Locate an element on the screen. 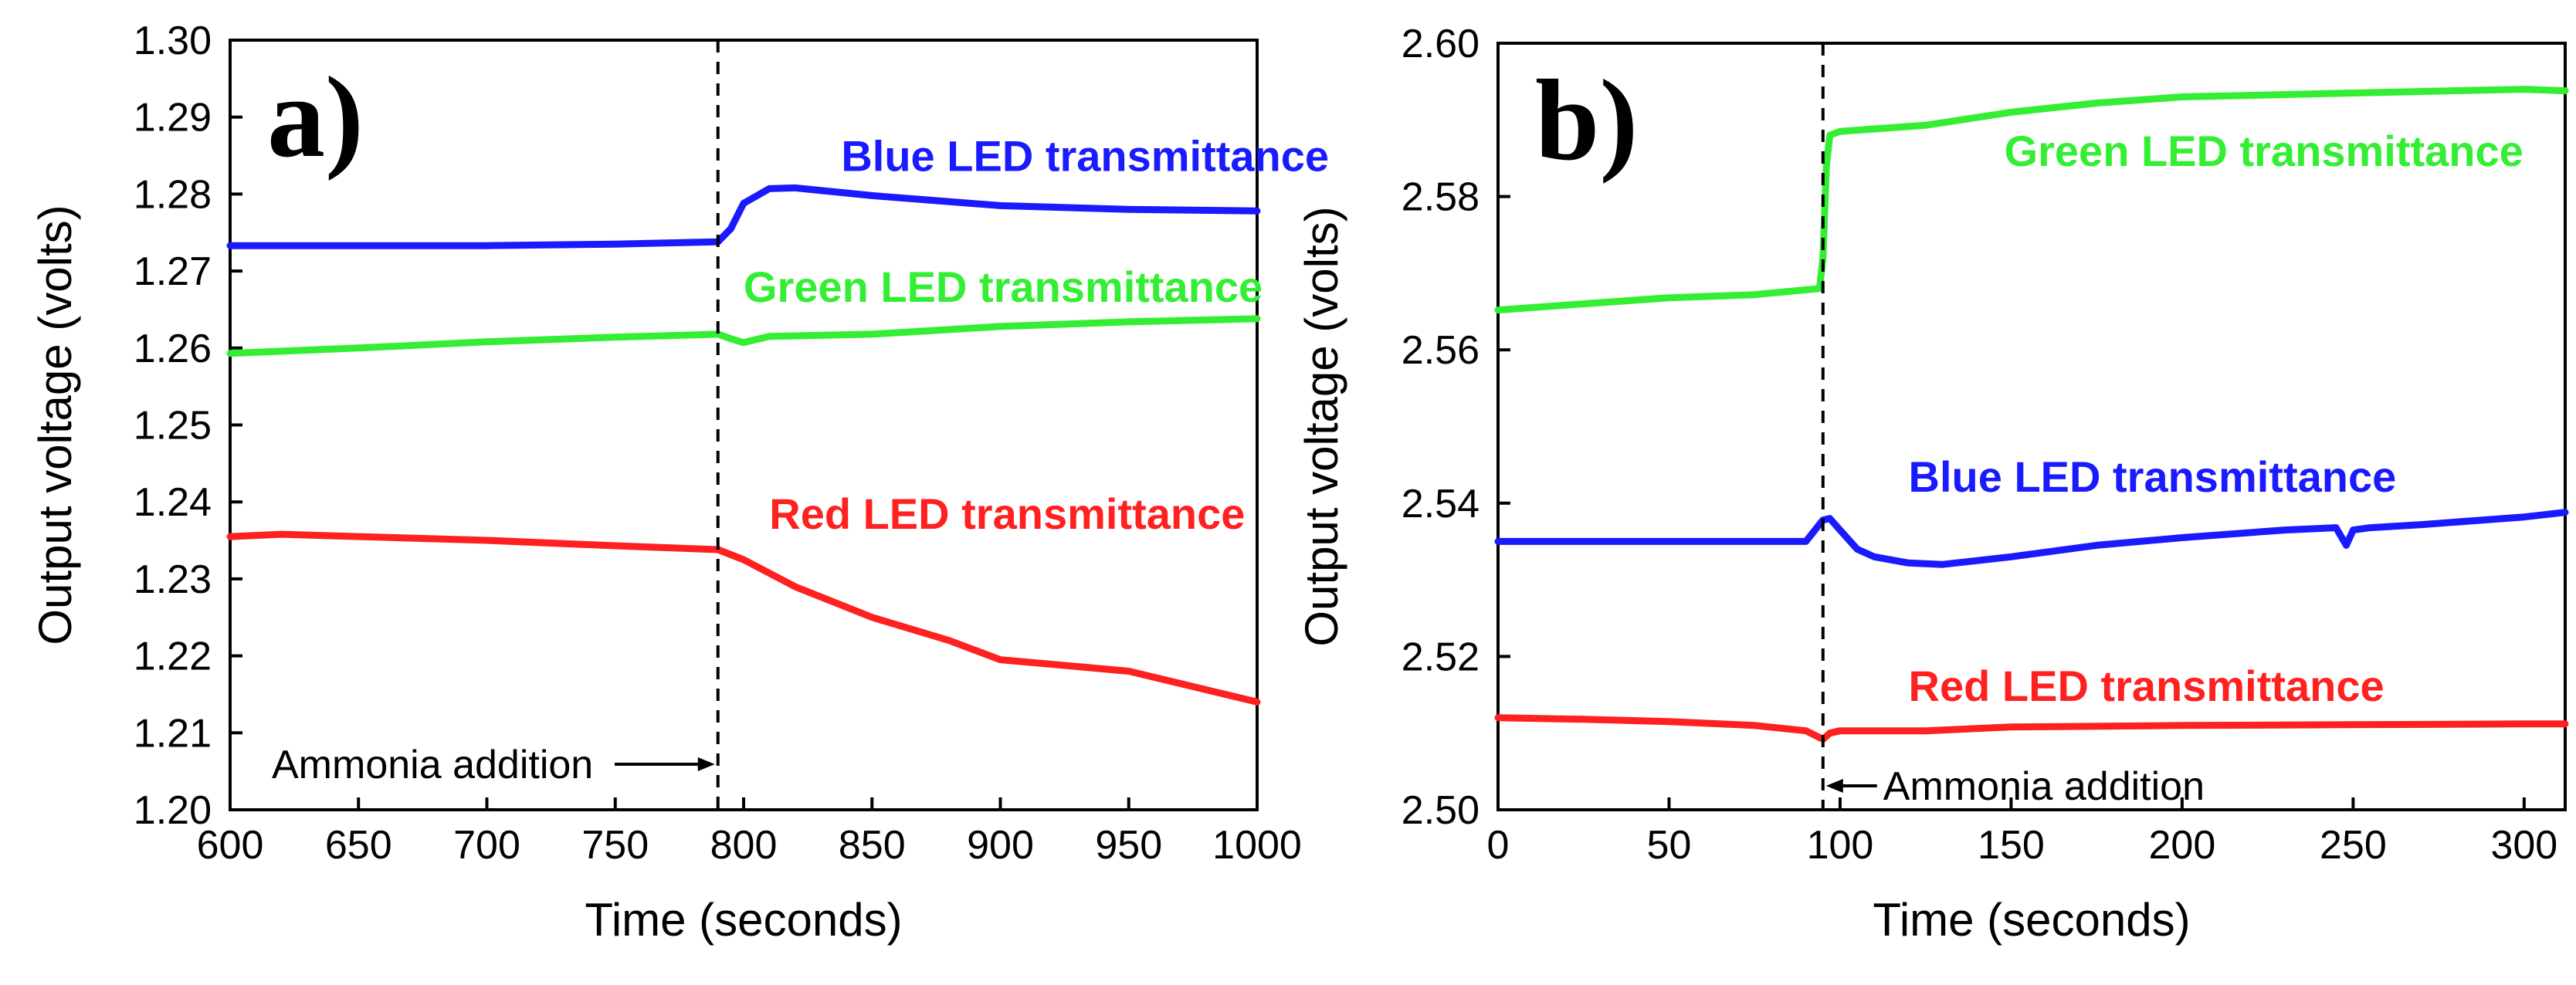 This screenshot has width=2576, height=985. x-axis-title-a: Time (seconds) is located at coordinates (743, 920).